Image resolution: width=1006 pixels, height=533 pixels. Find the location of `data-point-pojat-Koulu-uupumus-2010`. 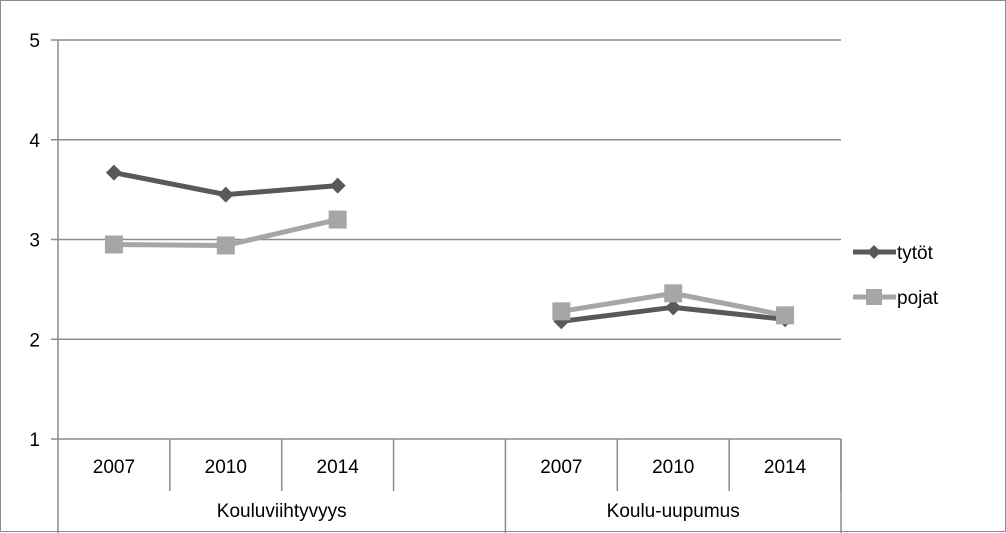

data-point-pojat-Koulu-uupumus-2010 is located at coordinates (673, 293).